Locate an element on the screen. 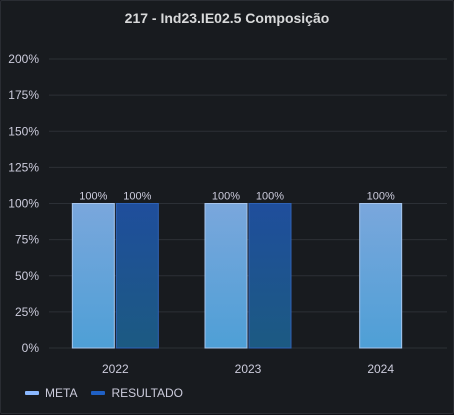 This screenshot has height=415, width=454. legend-swatch-meta is located at coordinates (32, 393).